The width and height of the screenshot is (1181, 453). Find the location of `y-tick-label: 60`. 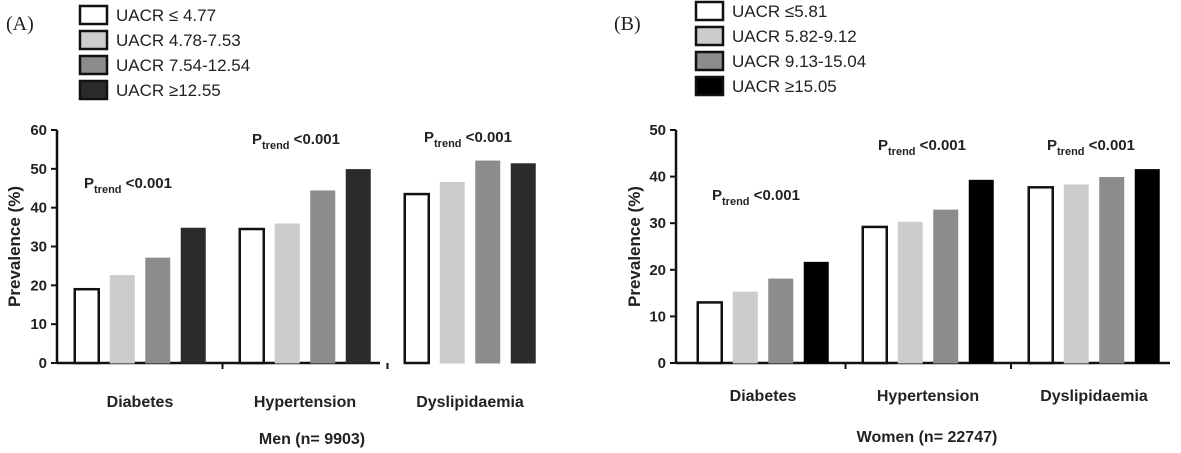

y-tick-label: 60 is located at coordinates (38, 130).